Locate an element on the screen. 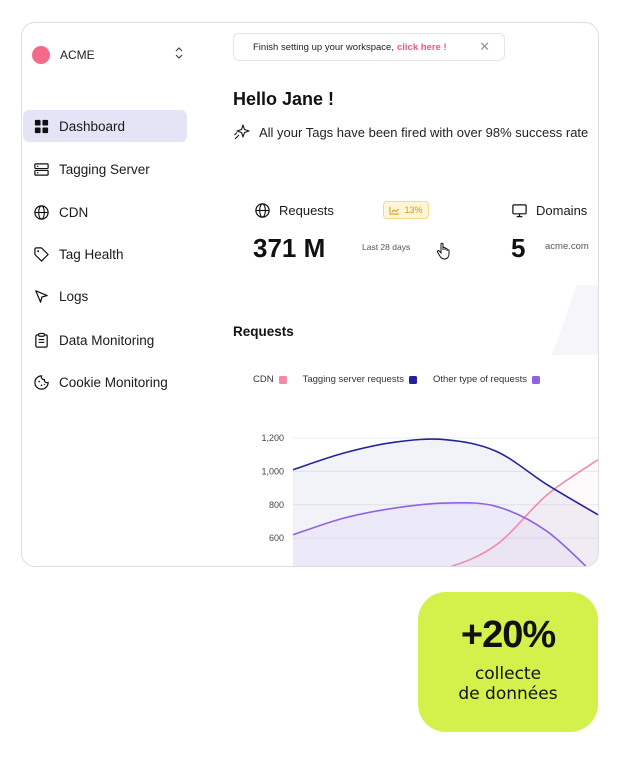 The image size is (620, 760). legend-item-tagging-server: Tagging server requests is located at coordinates (360, 379).